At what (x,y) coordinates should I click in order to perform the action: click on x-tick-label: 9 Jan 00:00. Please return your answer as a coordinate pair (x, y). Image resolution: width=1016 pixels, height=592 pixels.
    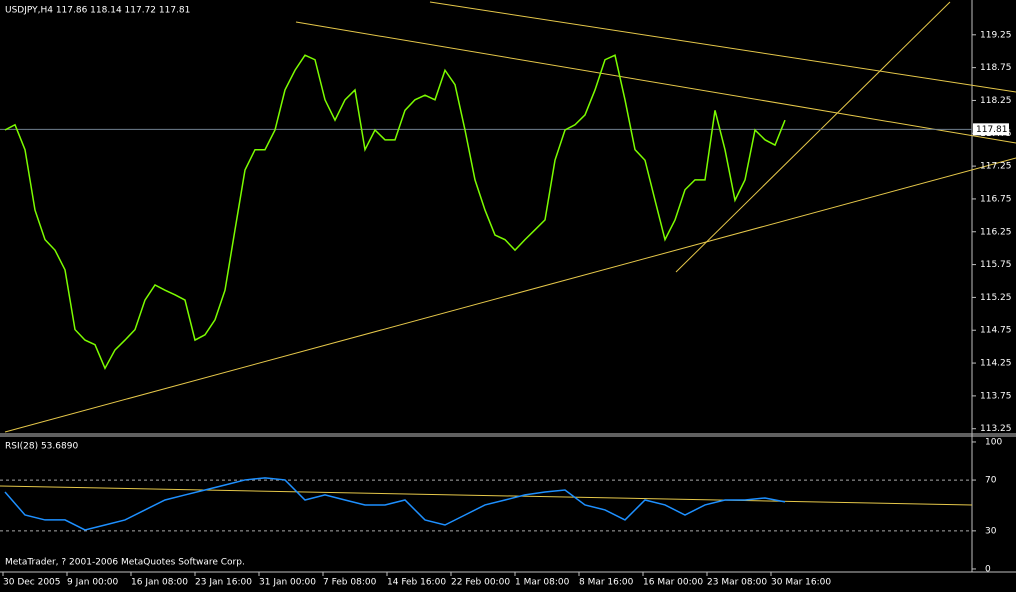
    Looking at the image, I should click on (93, 583).